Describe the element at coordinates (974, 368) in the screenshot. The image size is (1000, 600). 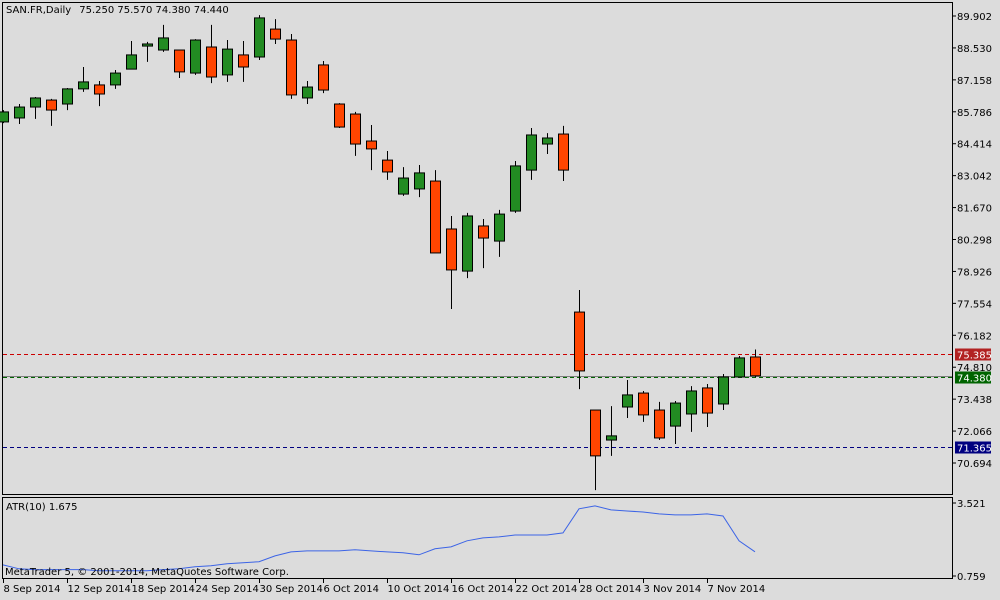
I see `y-tick-label: 74.810` at that location.